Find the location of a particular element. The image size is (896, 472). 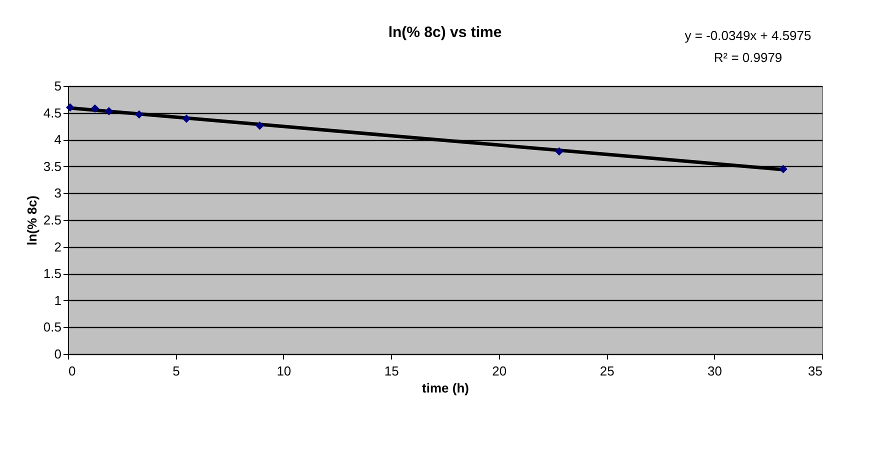

y-axis-title: ln(% 8c) is located at coordinates (32, 221).